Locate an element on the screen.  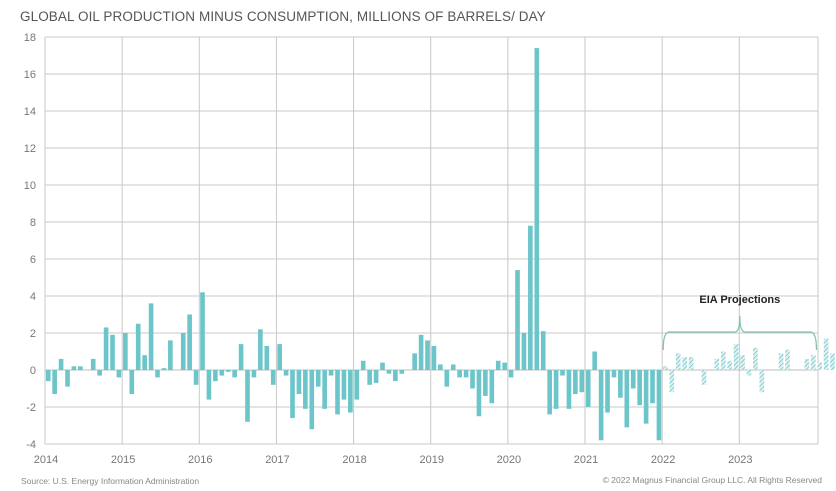
y-tick-label: -4 is located at coordinates (31, 445).